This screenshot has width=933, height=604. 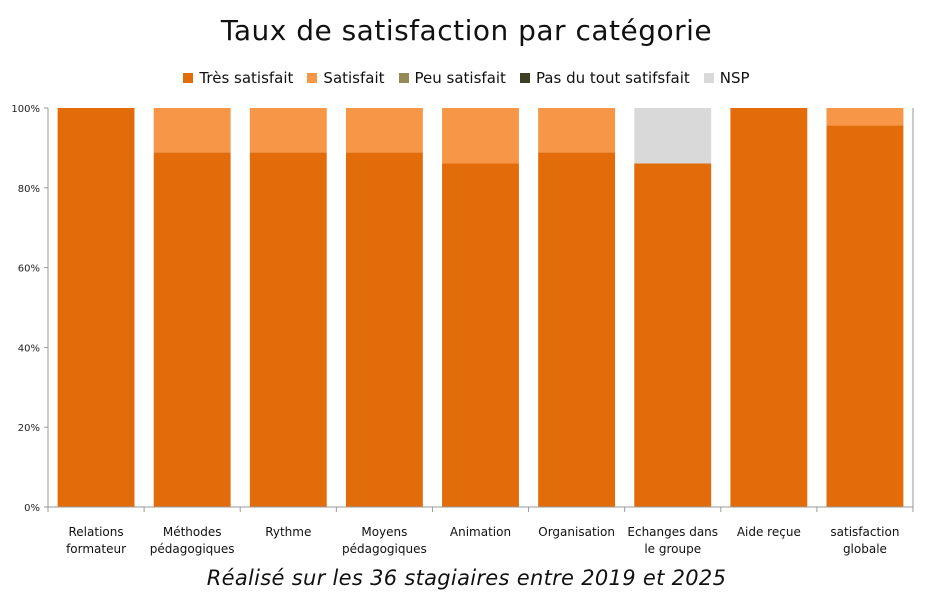 I want to click on legend-item: Très satisfait, so click(x=238, y=78).